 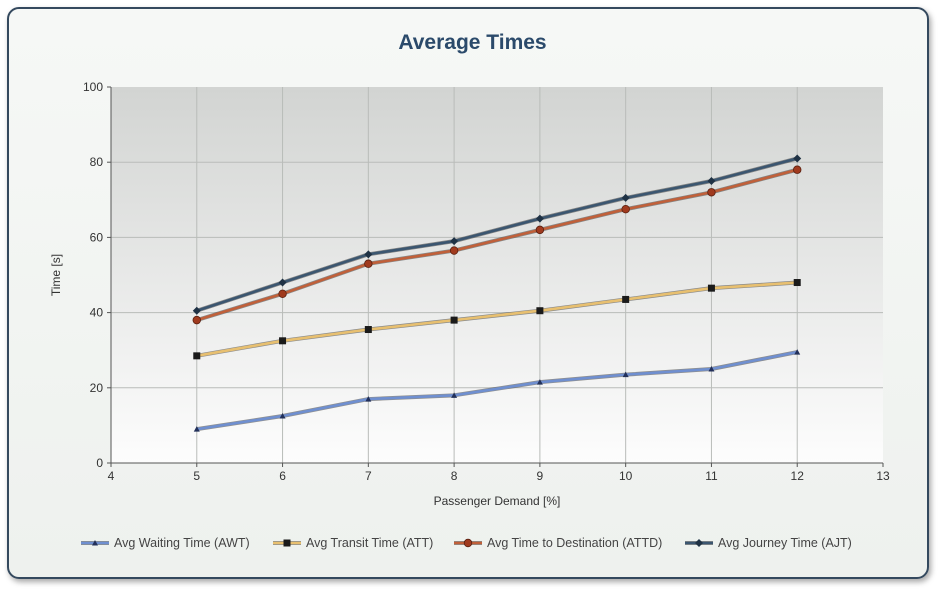 I want to click on x-tick-label: 6, so click(x=282, y=476).